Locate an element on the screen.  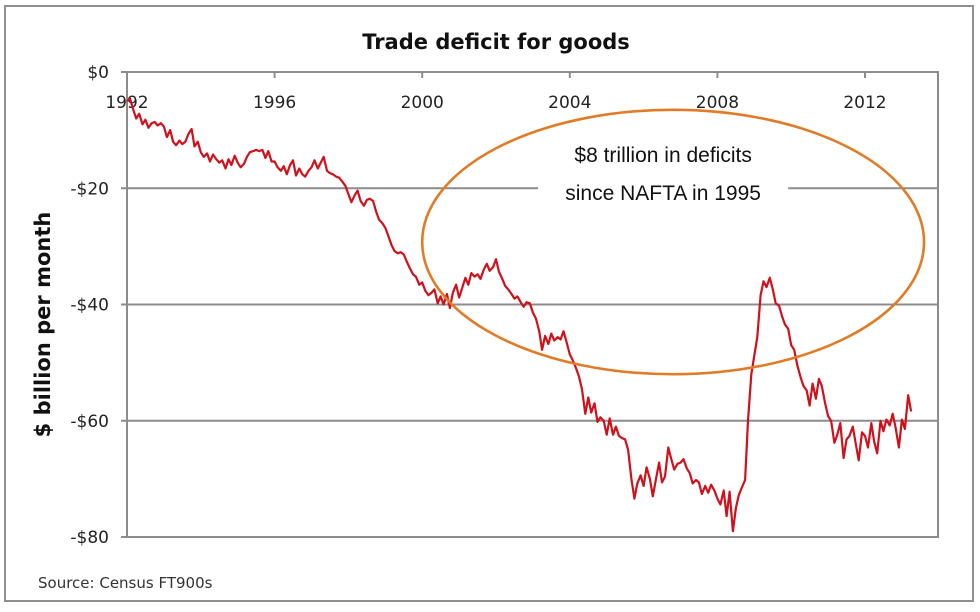
annotation-background is located at coordinates (663, 187).